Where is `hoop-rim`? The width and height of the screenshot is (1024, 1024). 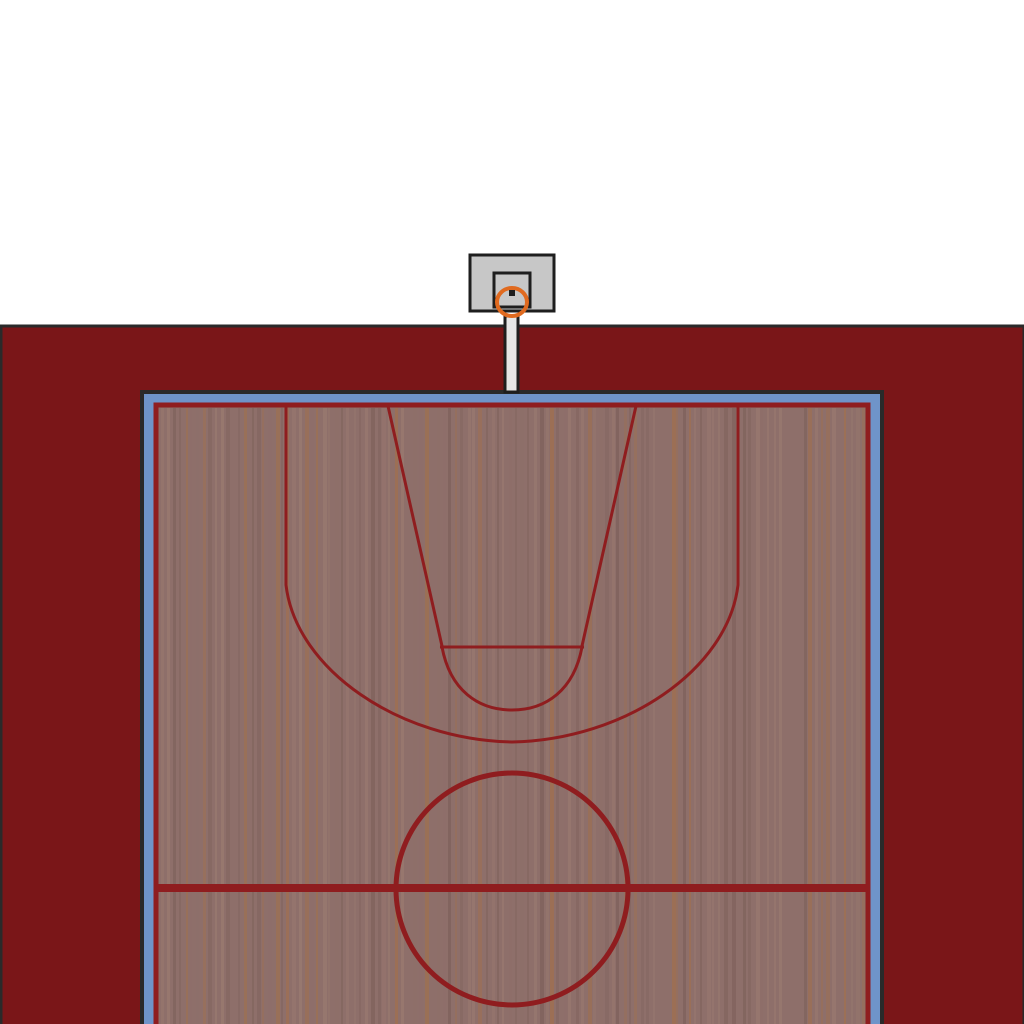
hoop-rim is located at coordinates (512, 302).